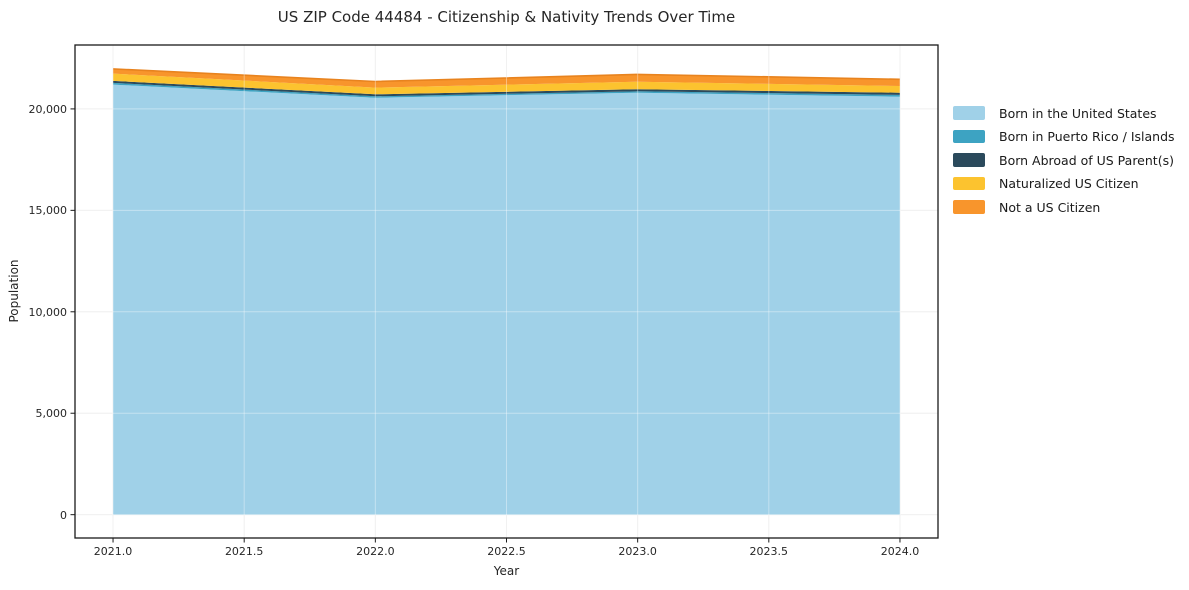  Describe the element at coordinates (48, 109) in the screenshot. I see `y-tick-label: 20,000` at that location.